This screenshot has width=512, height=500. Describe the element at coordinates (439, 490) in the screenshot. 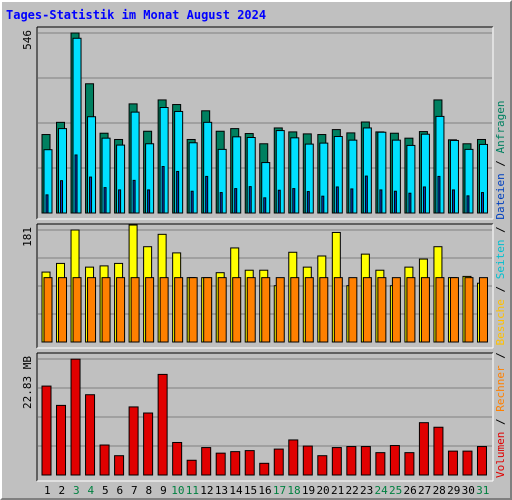

I see `day-label: 28` at that location.